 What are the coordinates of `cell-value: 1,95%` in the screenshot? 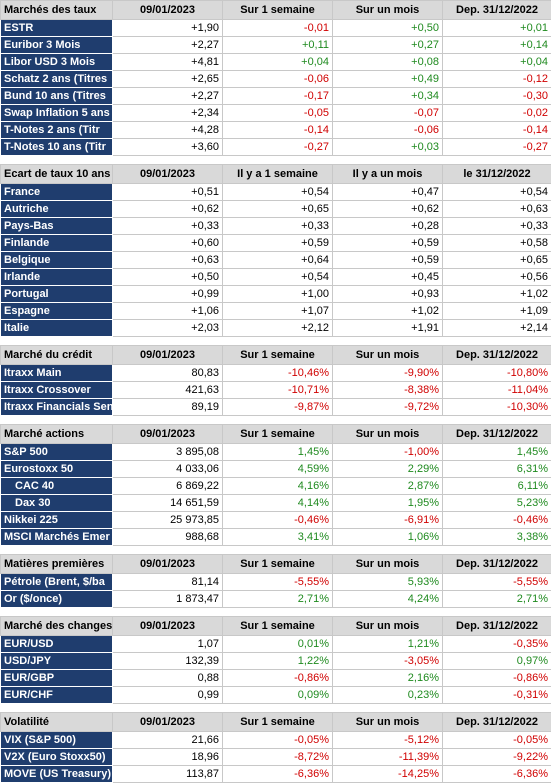 It's located at (388, 503).